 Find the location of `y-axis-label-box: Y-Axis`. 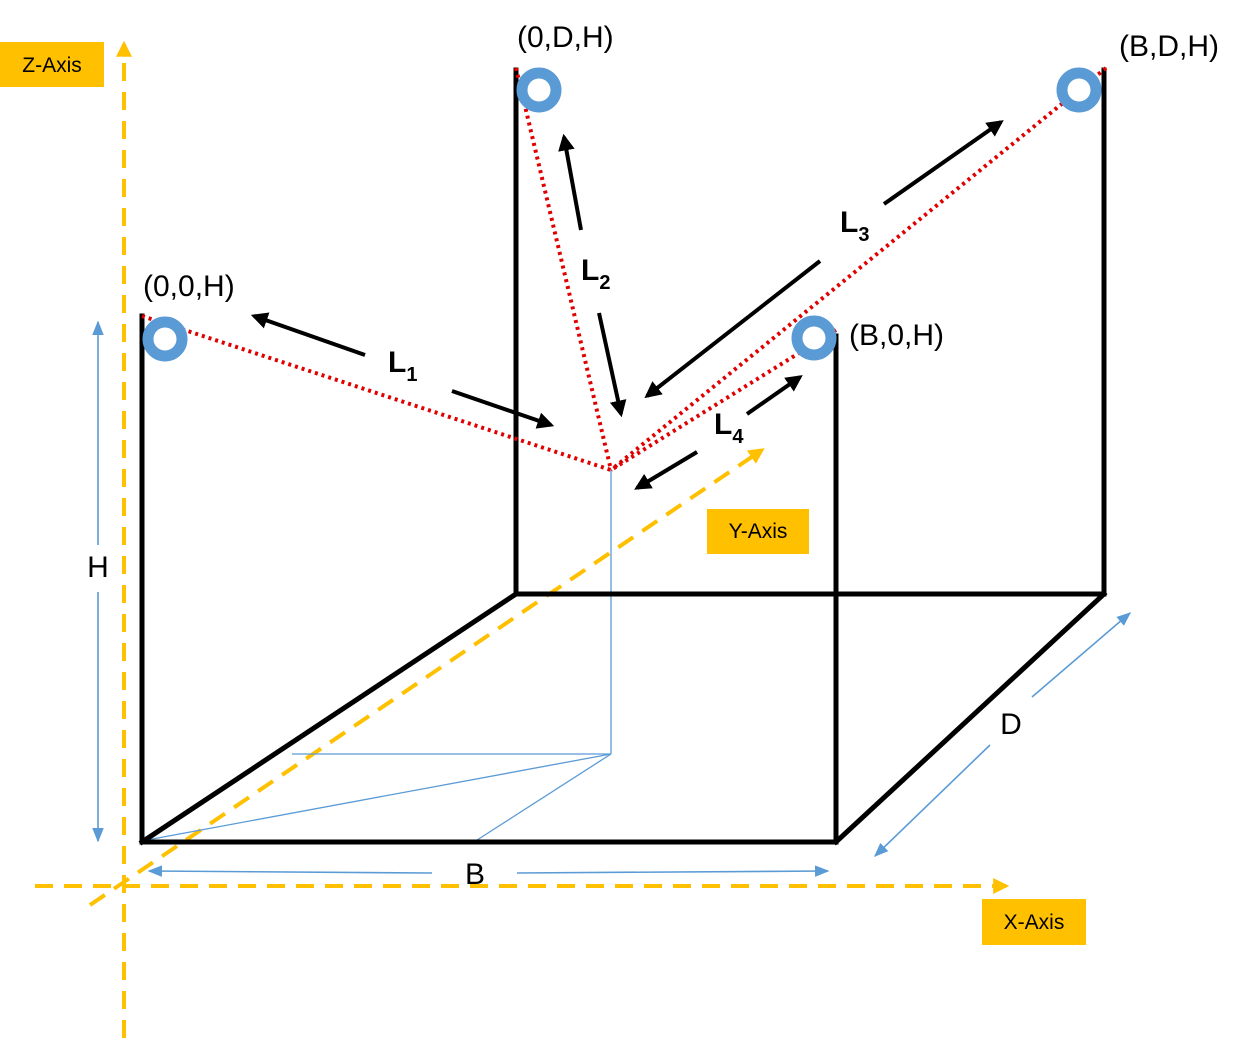

y-axis-label-box: Y-Axis is located at coordinates (758, 531).